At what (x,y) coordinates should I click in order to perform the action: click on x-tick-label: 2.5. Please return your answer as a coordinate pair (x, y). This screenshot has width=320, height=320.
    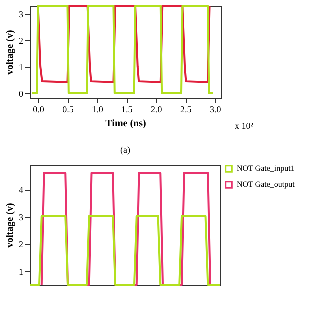
    Looking at the image, I should click on (186, 109).